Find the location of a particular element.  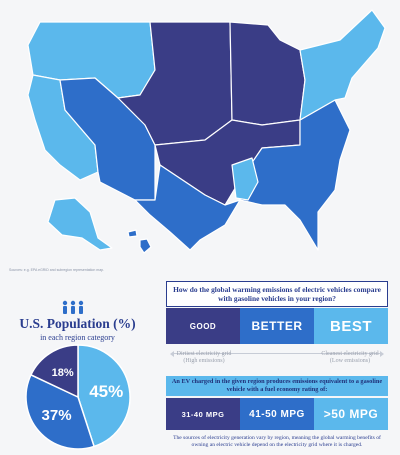

map-region-northeast is located at coordinates (342, 65).